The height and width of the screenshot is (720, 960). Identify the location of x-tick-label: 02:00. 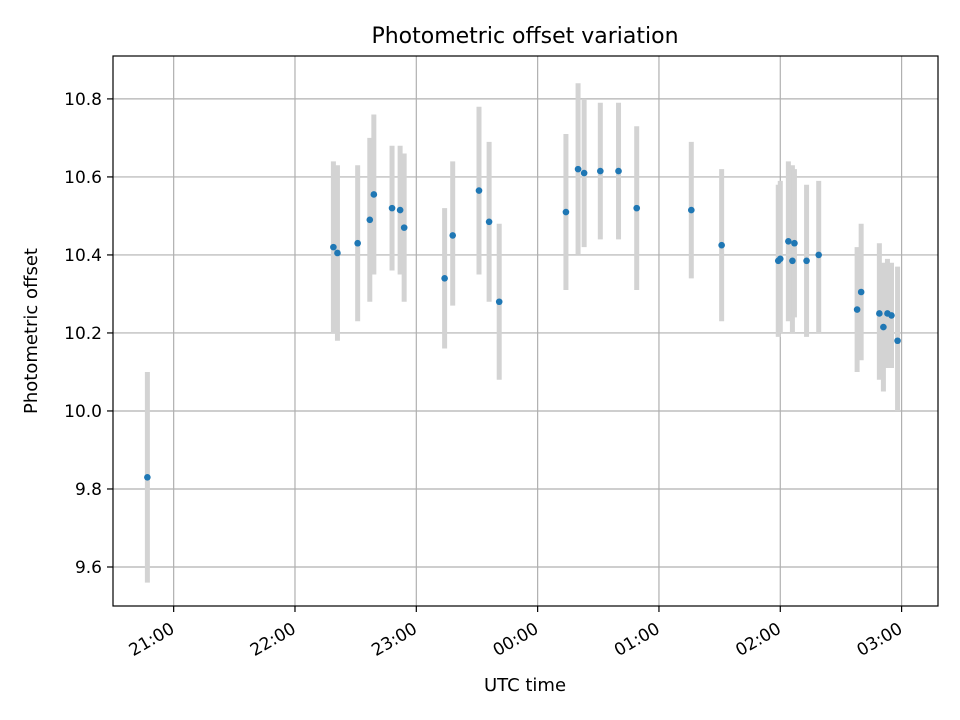
(758, 640).